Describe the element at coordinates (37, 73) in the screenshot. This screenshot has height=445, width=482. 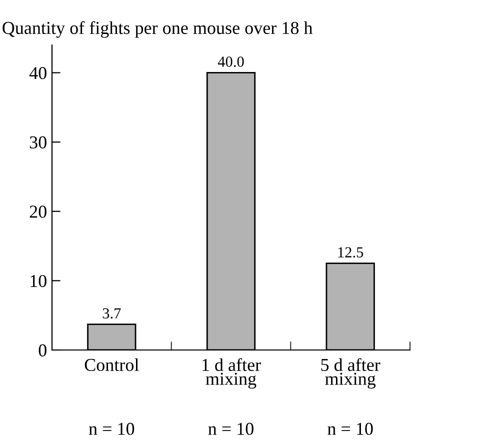
I see `y-tick-label: 40` at that location.